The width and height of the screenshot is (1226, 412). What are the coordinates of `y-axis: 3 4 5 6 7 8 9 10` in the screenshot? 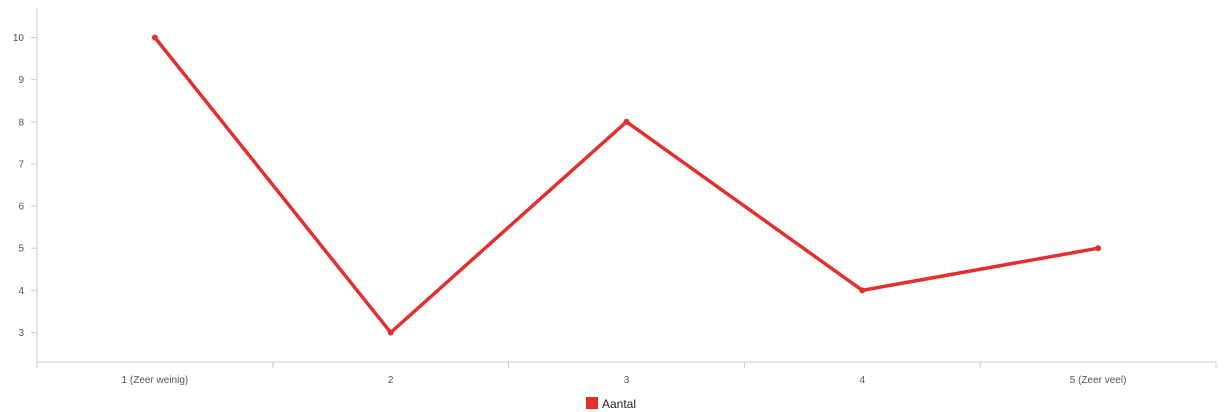 It's located at (25, 185).